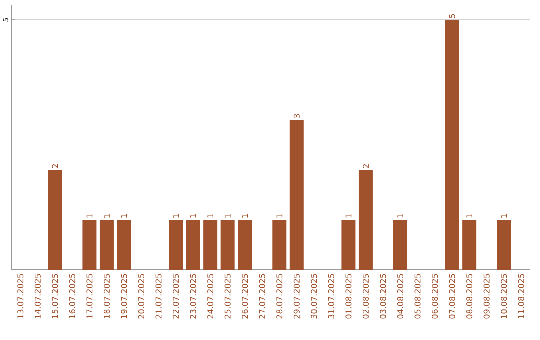 This screenshot has width=540, height=340. What do you see at coordinates (89, 296) in the screenshot?
I see `x-tick-label: 17.07.2025` at bounding box center [89, 296].